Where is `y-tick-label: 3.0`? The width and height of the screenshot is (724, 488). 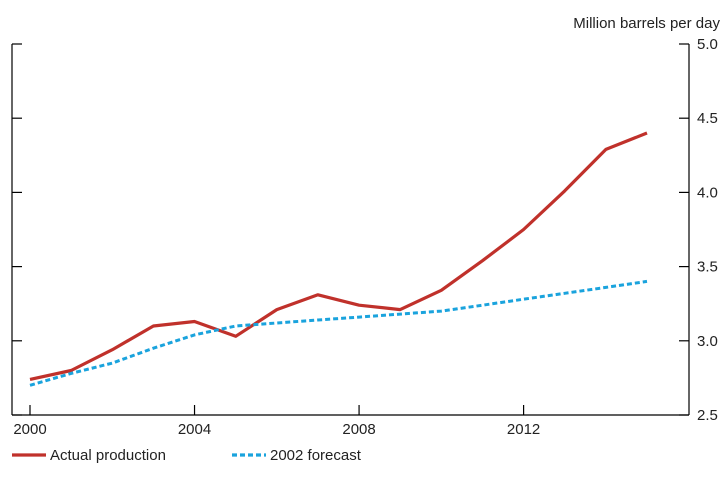
y-tick-label: 3.0 is located at coordinates (707, 341).